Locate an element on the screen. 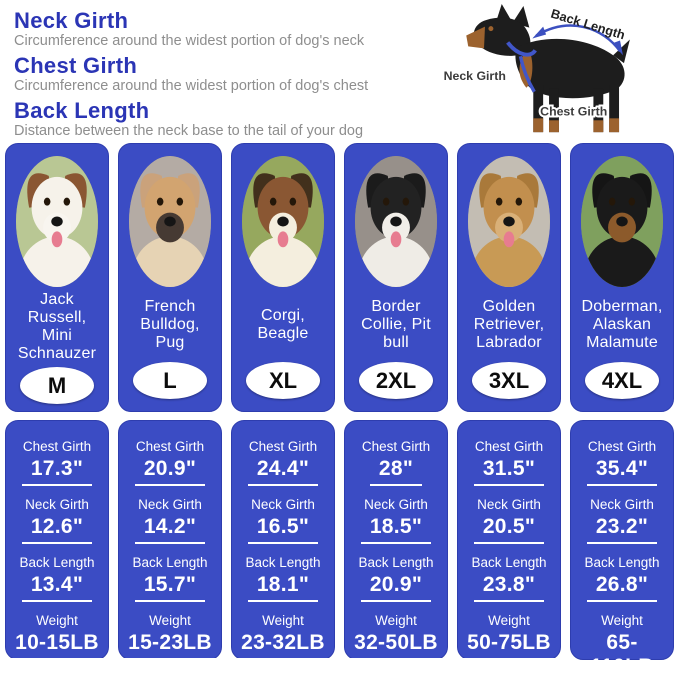 This screenshot has width=679, height=684. breed-card: Doberman, Alaskan Malamute 4XL is located at coordinates (622, 277).